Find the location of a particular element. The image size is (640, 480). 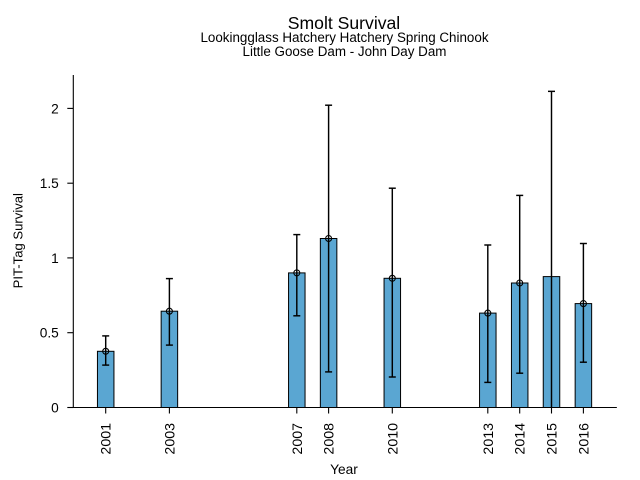

svg-text: 1 is located at coordinates (55, 258).